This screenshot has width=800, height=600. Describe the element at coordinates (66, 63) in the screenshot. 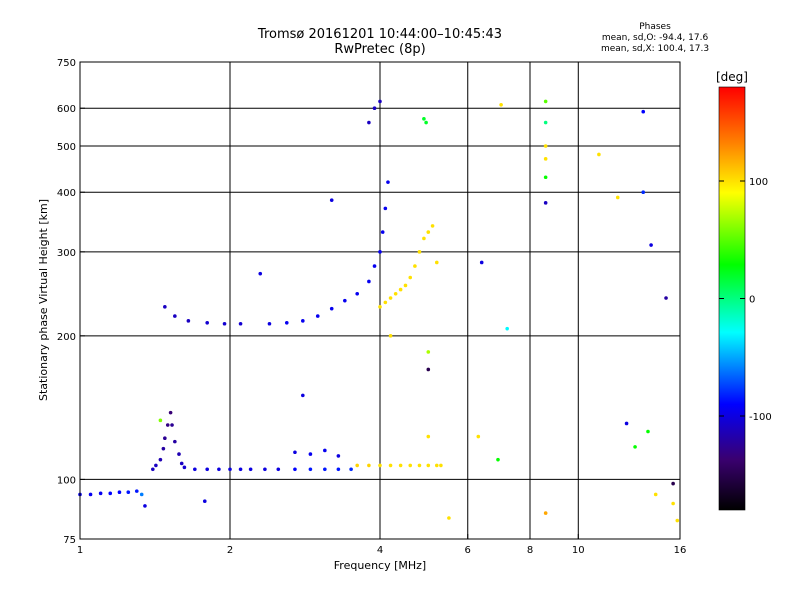

I see `y-tick-label: 750` at that location.